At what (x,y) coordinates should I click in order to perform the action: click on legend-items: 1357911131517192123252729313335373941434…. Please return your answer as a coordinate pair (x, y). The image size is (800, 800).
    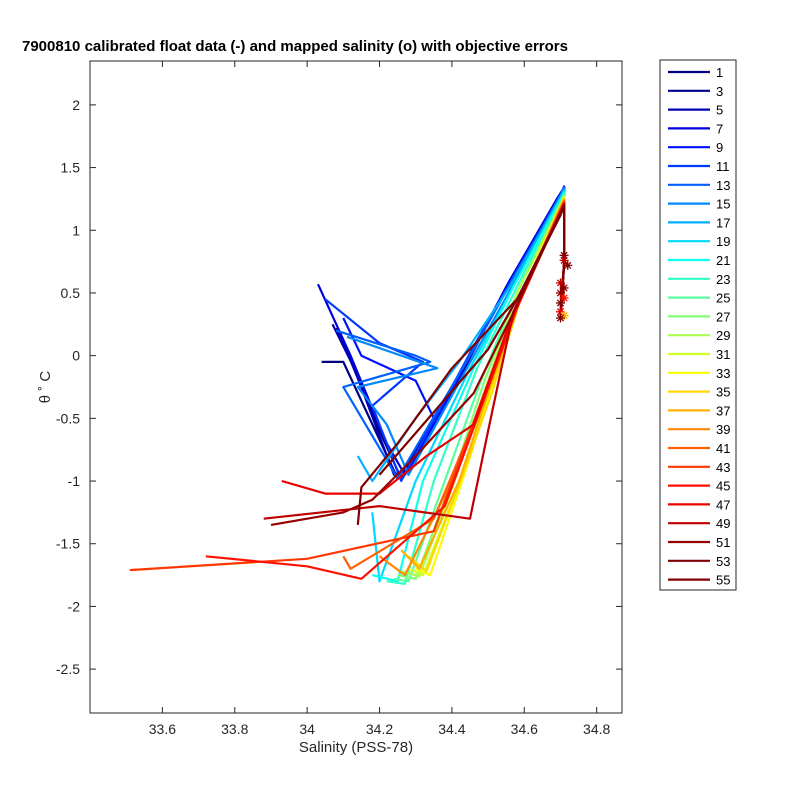
    Looking at the image, I should click on (699, 326).